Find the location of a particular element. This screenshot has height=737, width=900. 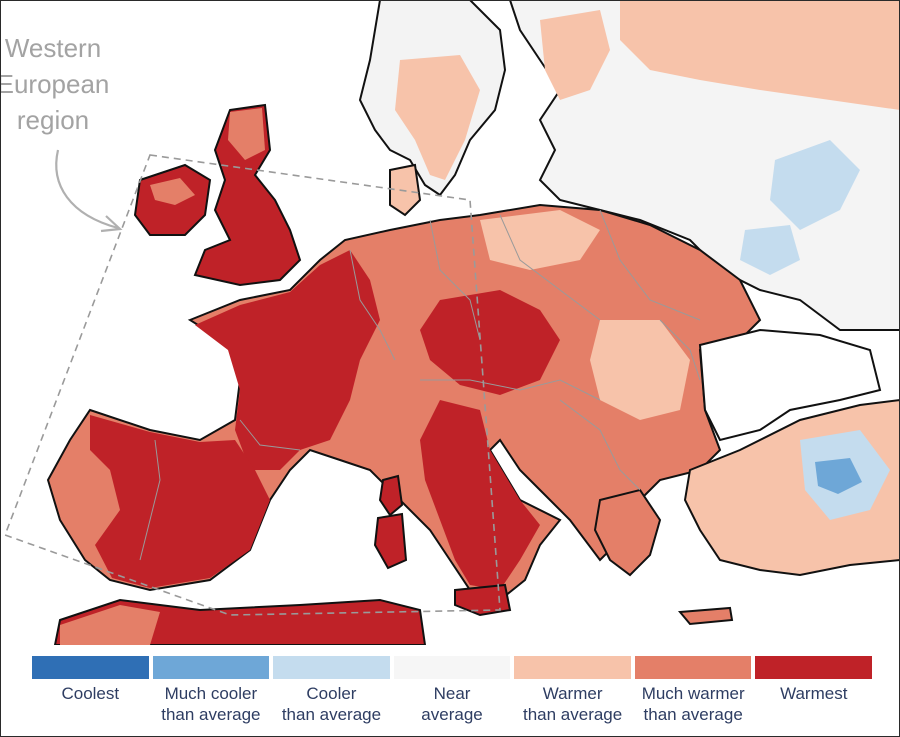

region-label-line-2: European is located at coordinates (55, 84).